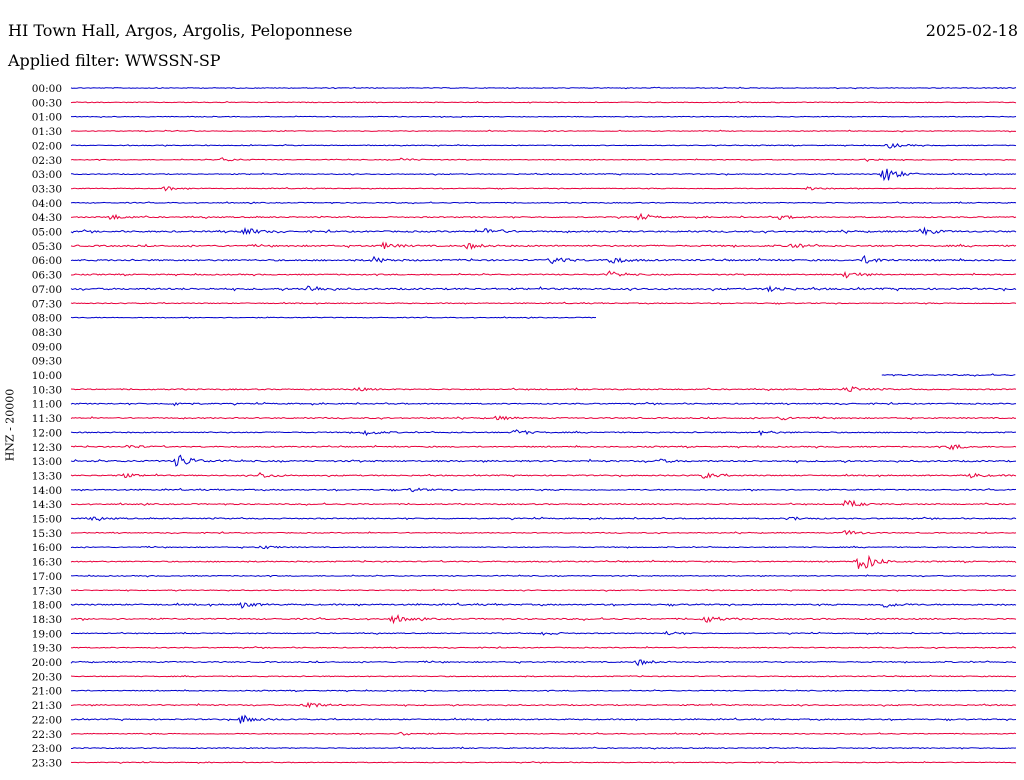 The width and height of the screenshot is (1024, 780). Describe the element at coordinates (47, 735) in the screenshot. I see `row-label: 22:30` at that location.